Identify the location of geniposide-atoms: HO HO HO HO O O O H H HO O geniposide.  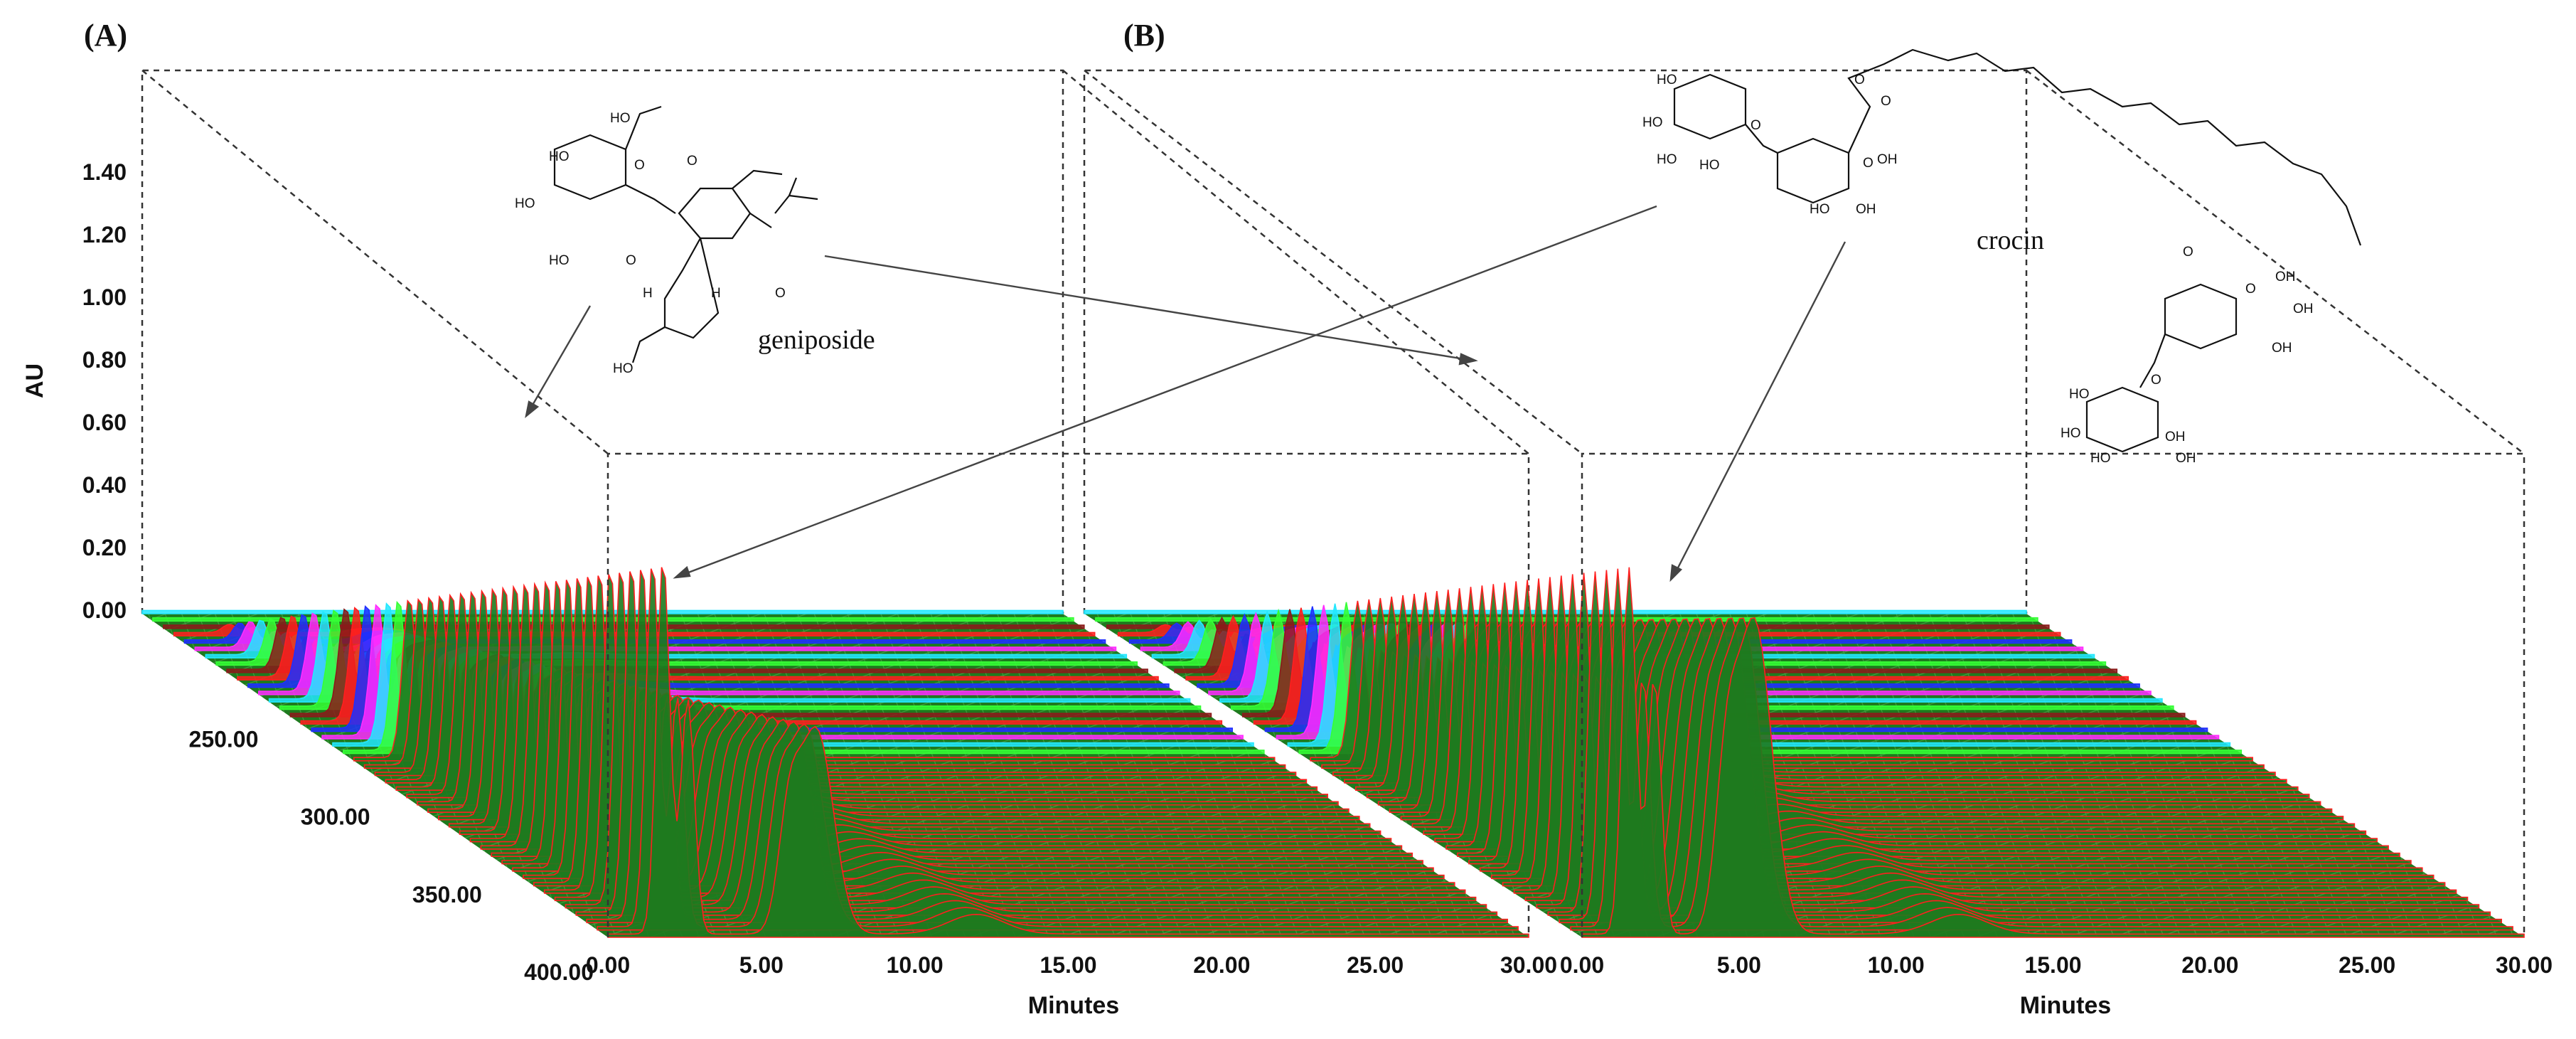
(695, 243).